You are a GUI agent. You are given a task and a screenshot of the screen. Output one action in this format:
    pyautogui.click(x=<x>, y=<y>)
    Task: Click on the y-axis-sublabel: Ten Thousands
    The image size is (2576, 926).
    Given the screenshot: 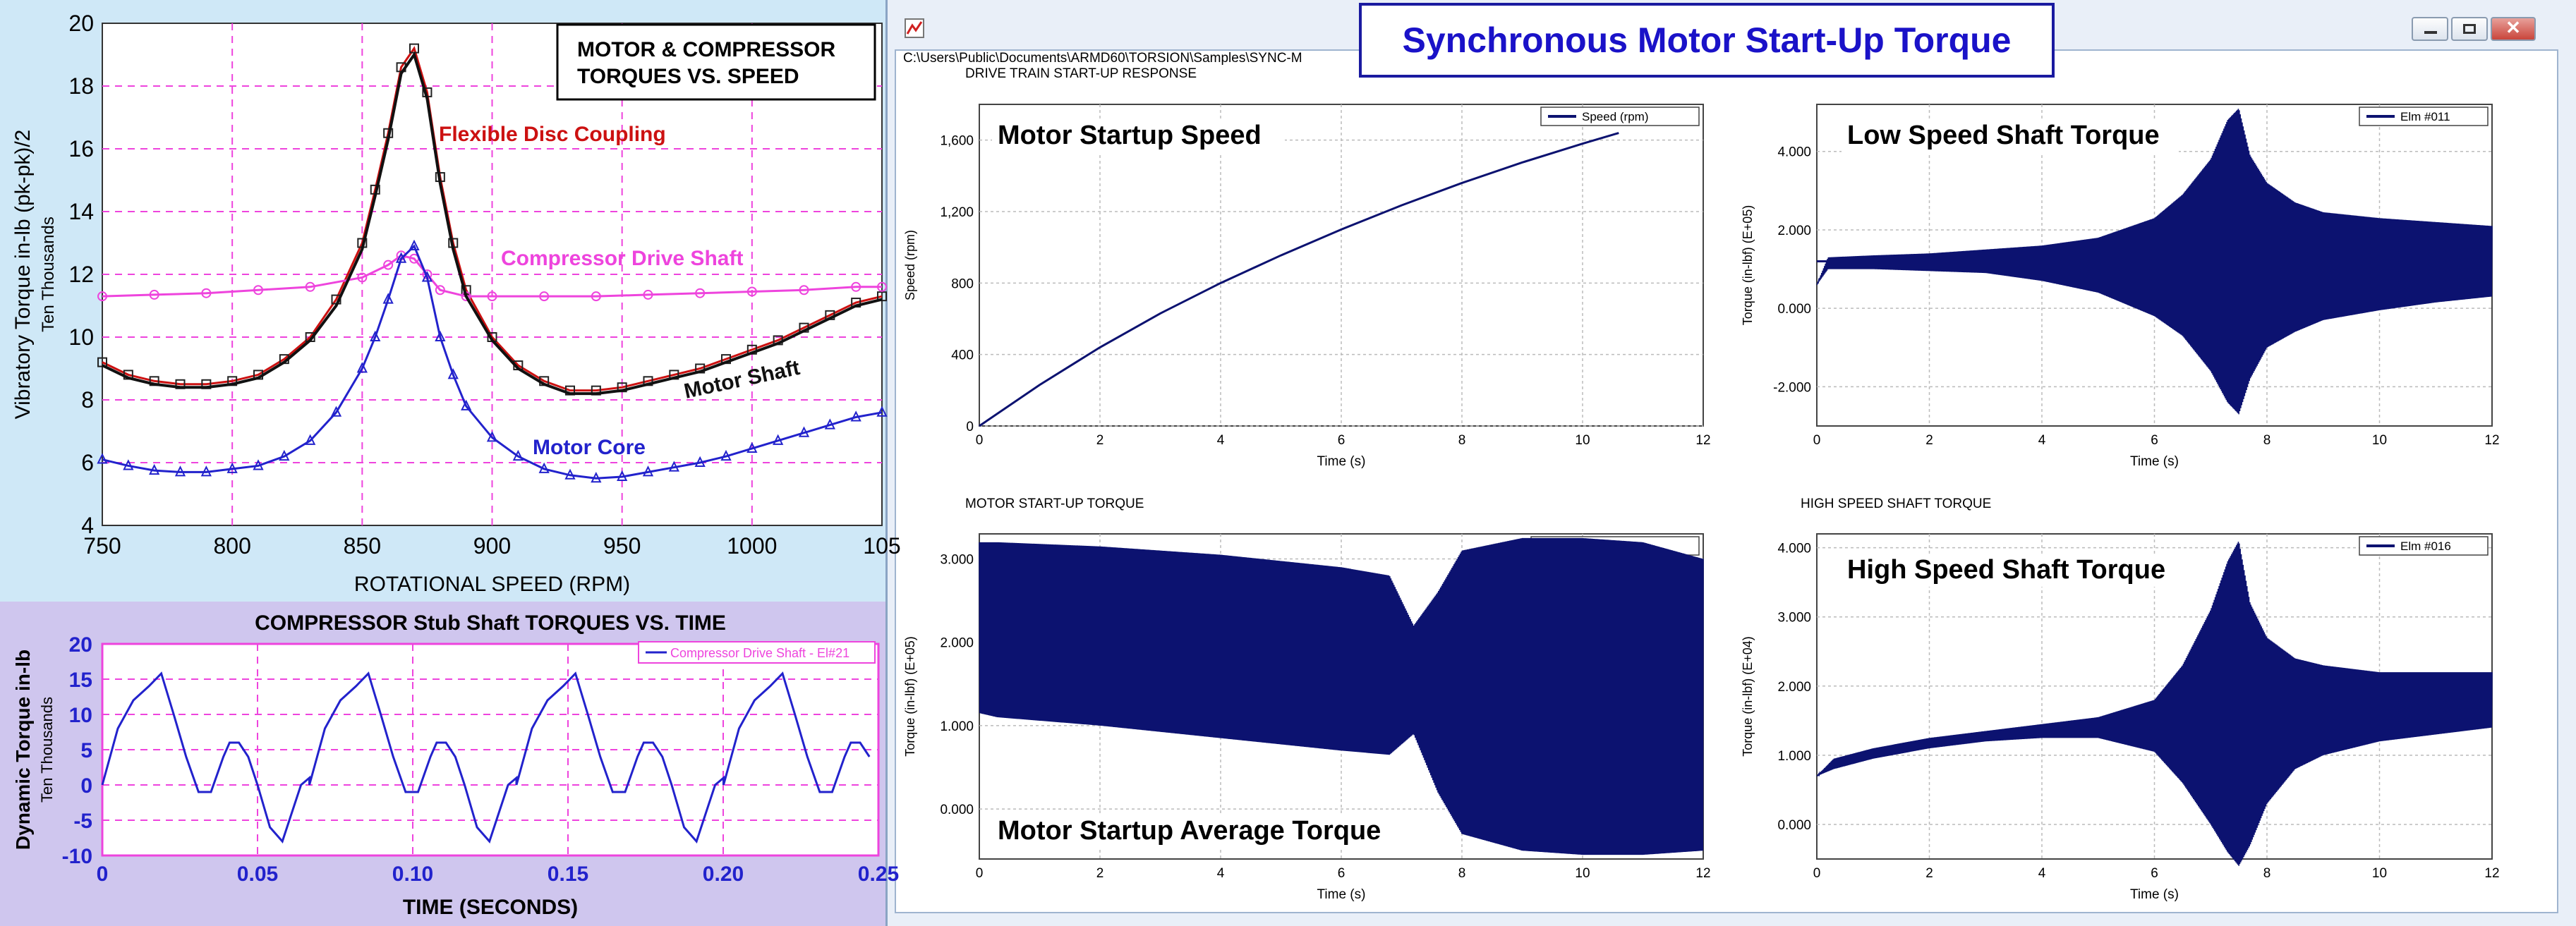 What is the action you would take?
    pyautogui.click(x=49, y=274)
    